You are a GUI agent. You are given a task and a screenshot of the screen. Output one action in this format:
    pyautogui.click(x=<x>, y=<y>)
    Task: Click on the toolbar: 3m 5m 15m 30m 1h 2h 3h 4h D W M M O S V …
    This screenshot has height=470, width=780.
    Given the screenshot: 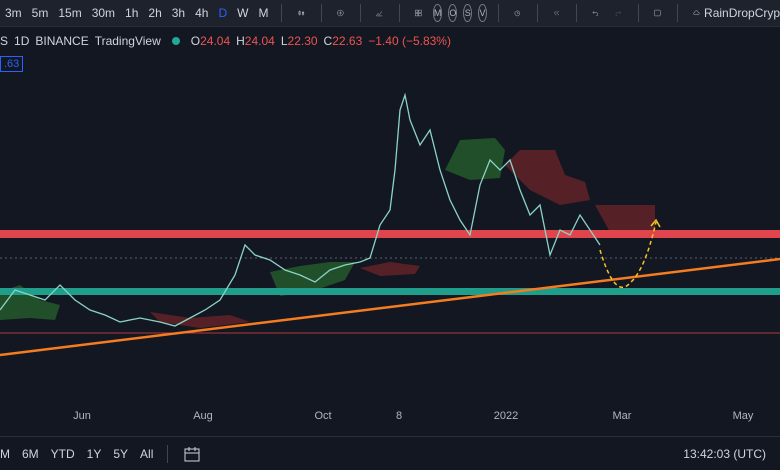 What is the action you would take?
    pyautogui.click(x=390, y=13)
    